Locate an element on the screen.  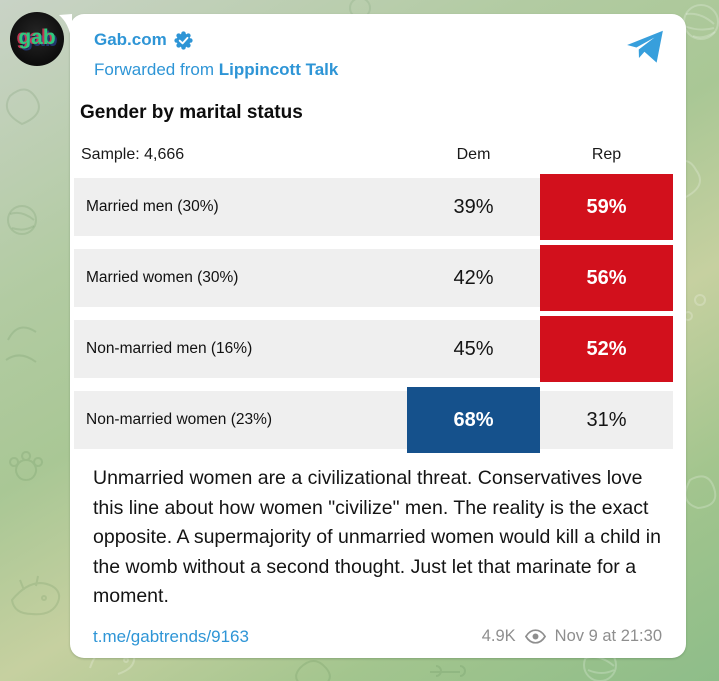
bubble-tail is located at coordinates (65, 26).